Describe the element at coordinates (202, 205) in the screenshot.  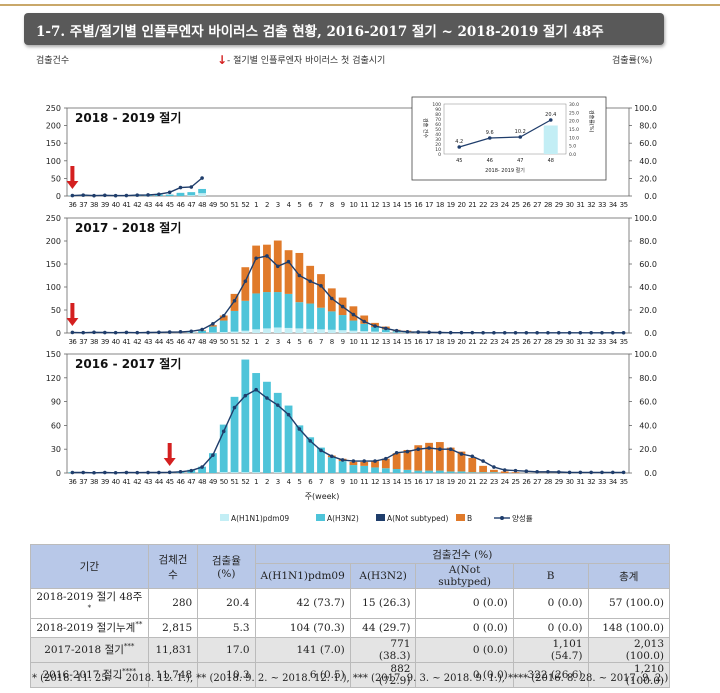
I see `week-label: 48` at that location.